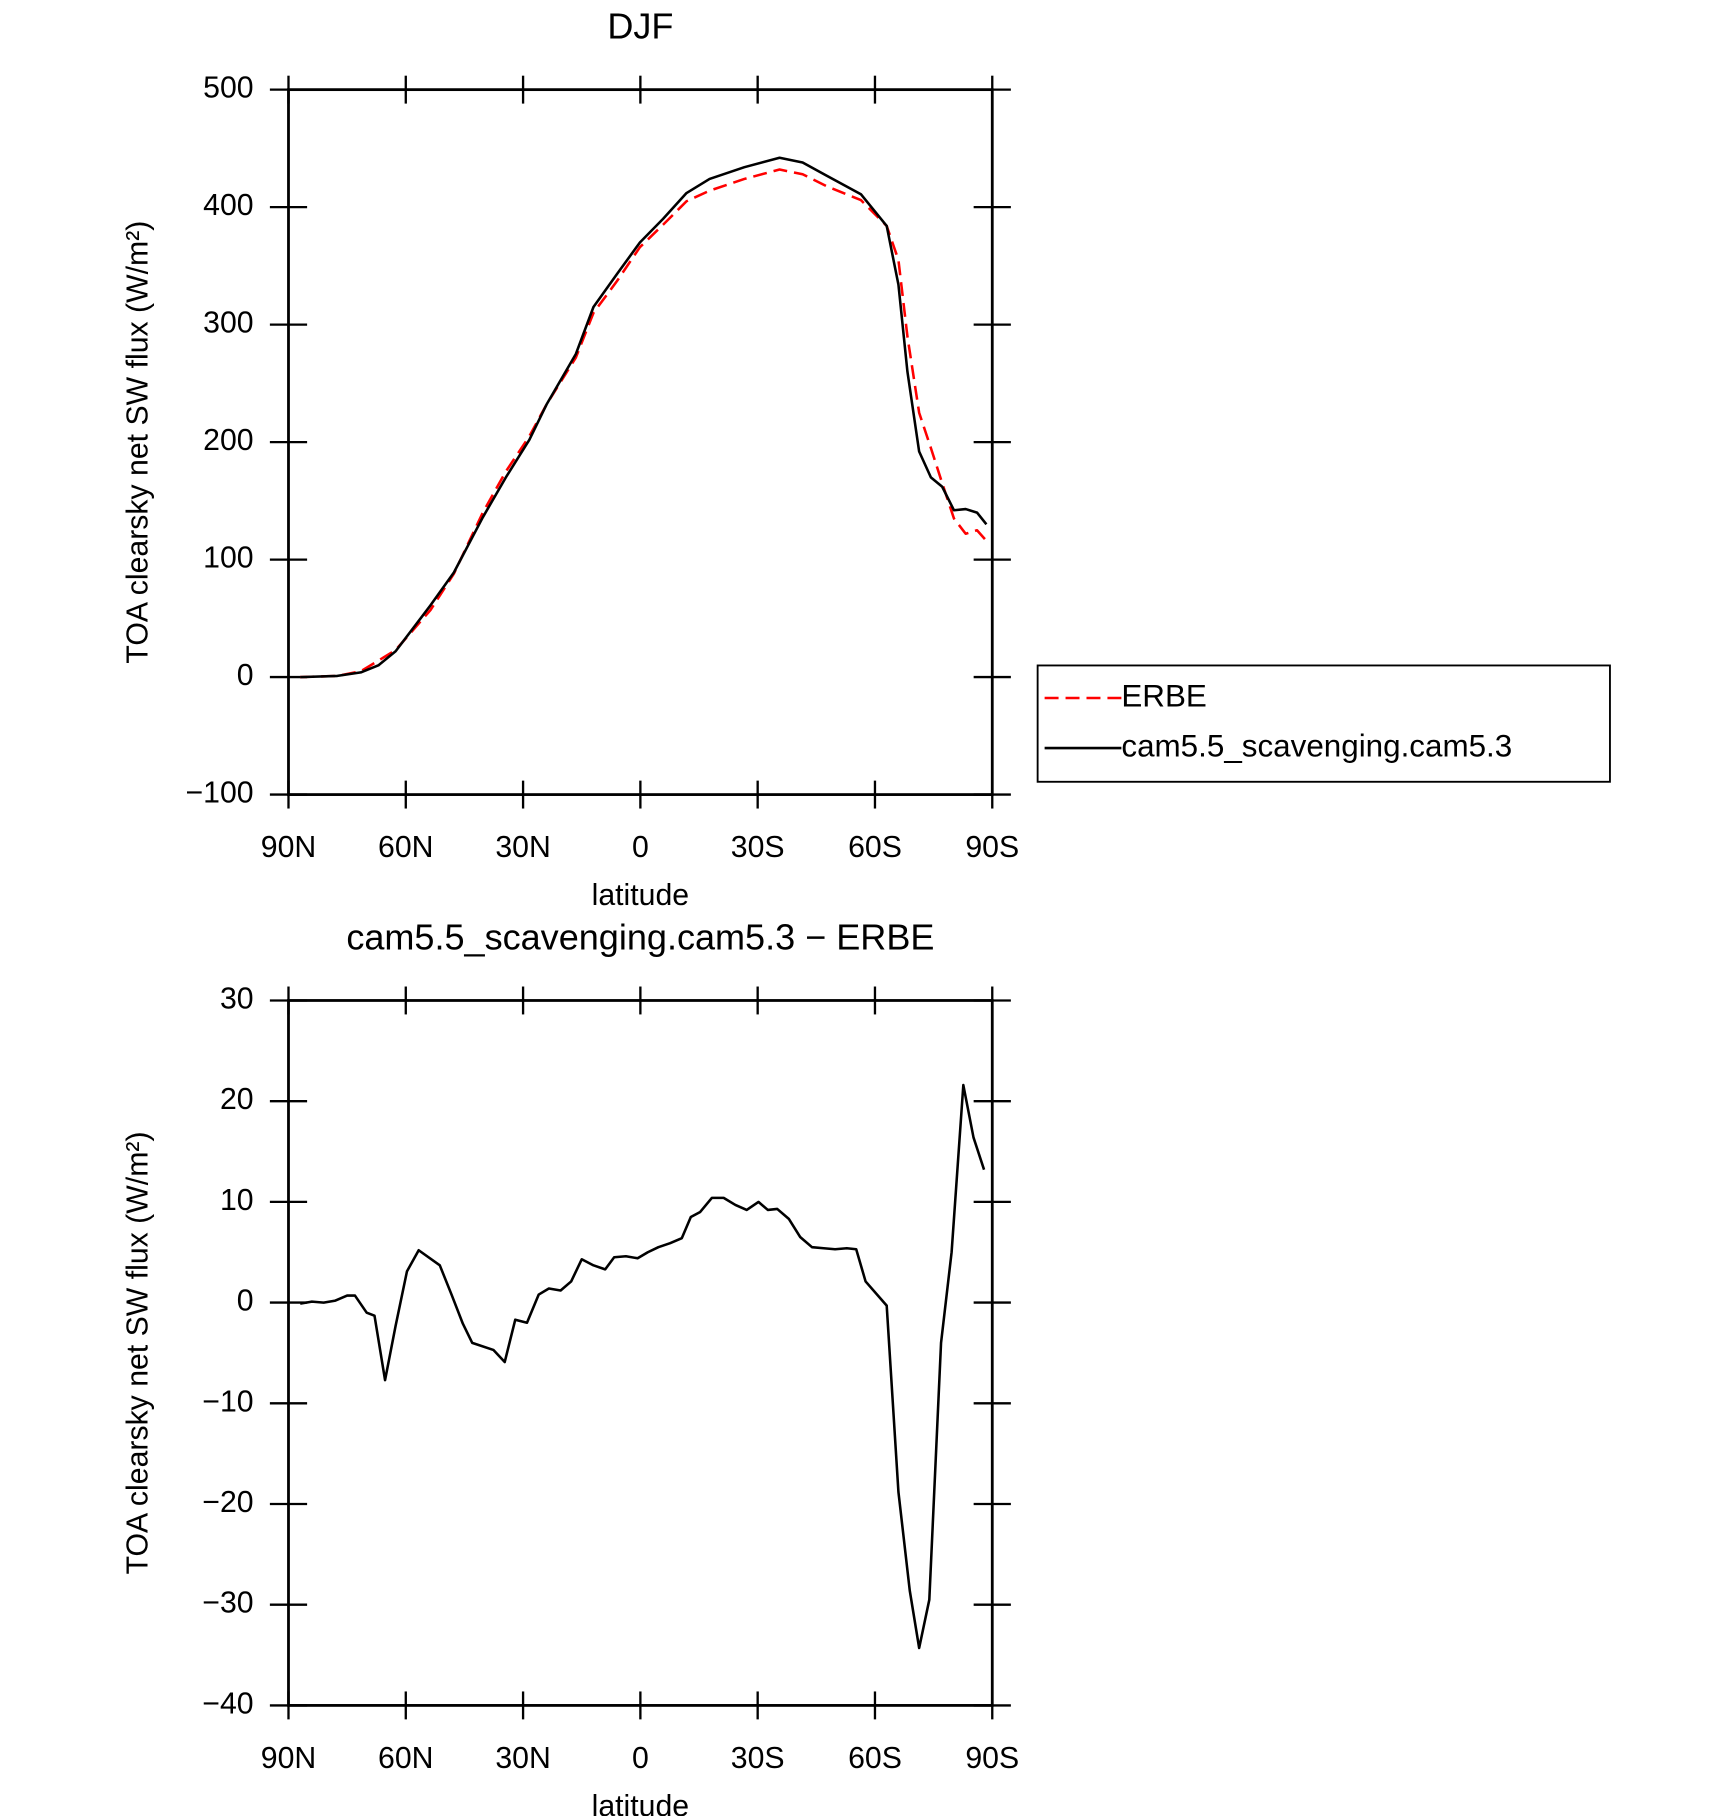 This screenshot has height=1816, width=1710. What do you see at coordinates (227, 1502) in the screenshot?
I see `y-tick-label: −20` at bounding box center [227, 1502].